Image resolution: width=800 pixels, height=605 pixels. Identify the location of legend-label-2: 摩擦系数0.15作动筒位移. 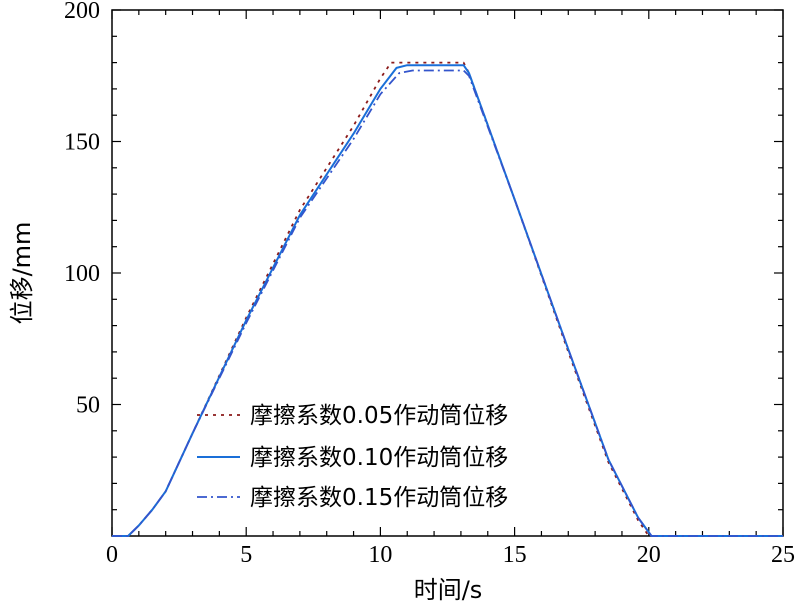
(379, 498).